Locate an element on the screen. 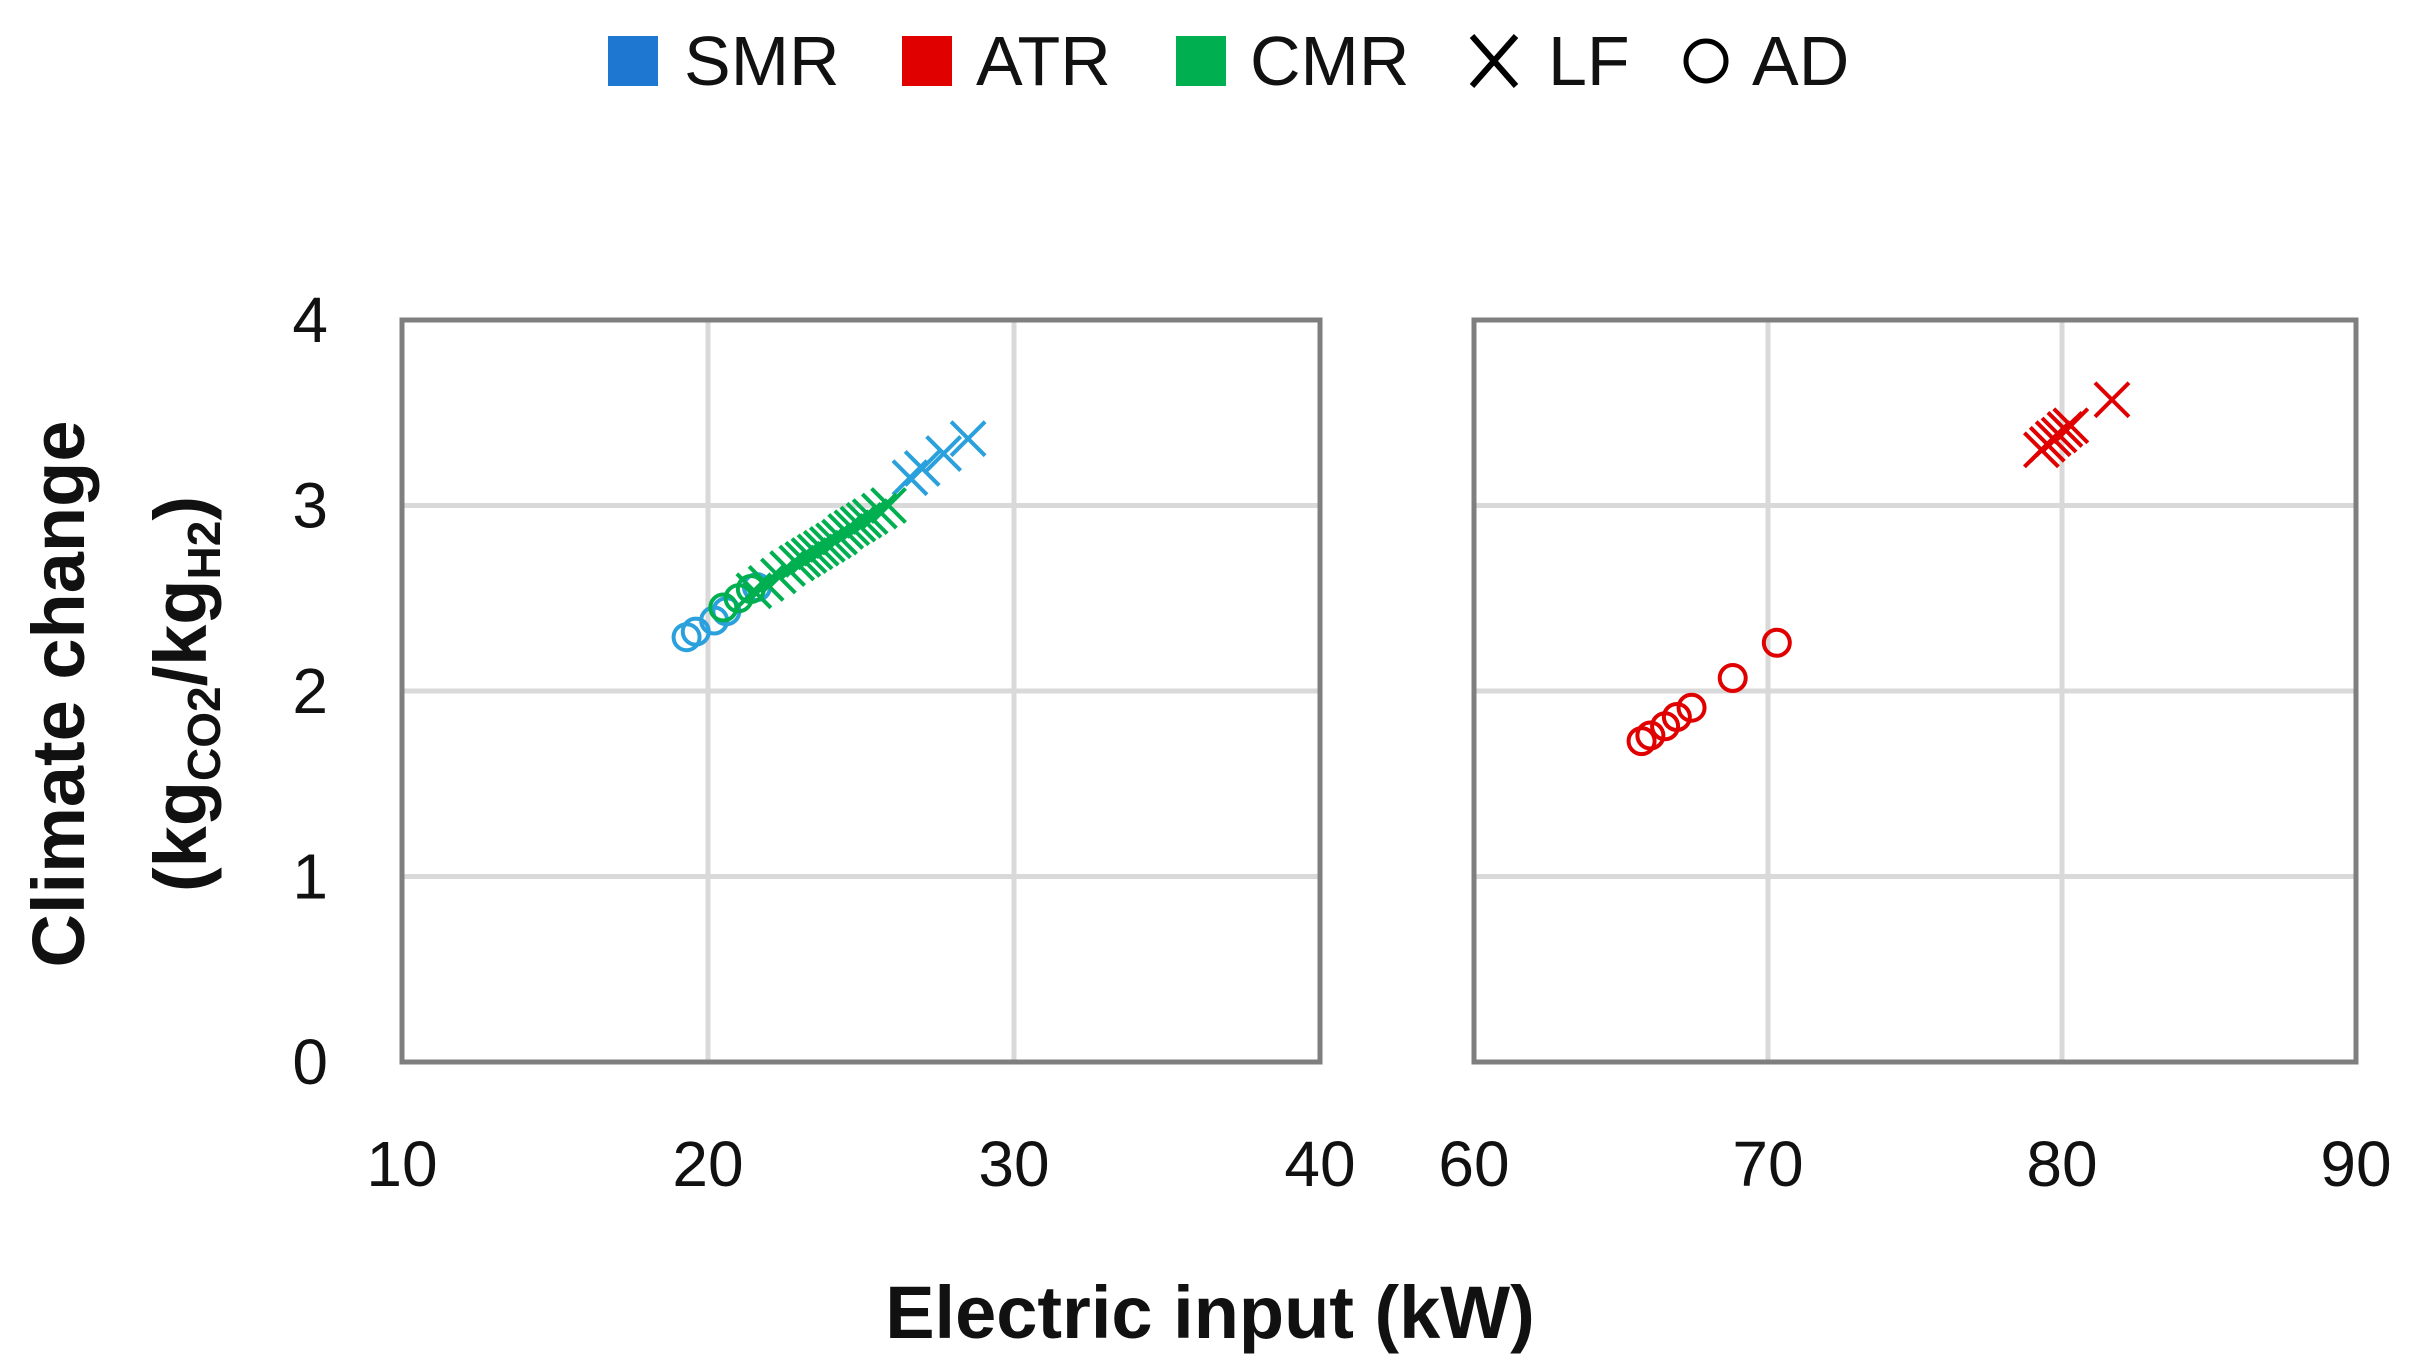 This screenshot has width=2420, height=1368. x-tick-label: 90 is located at coordinates (2355, 1164).